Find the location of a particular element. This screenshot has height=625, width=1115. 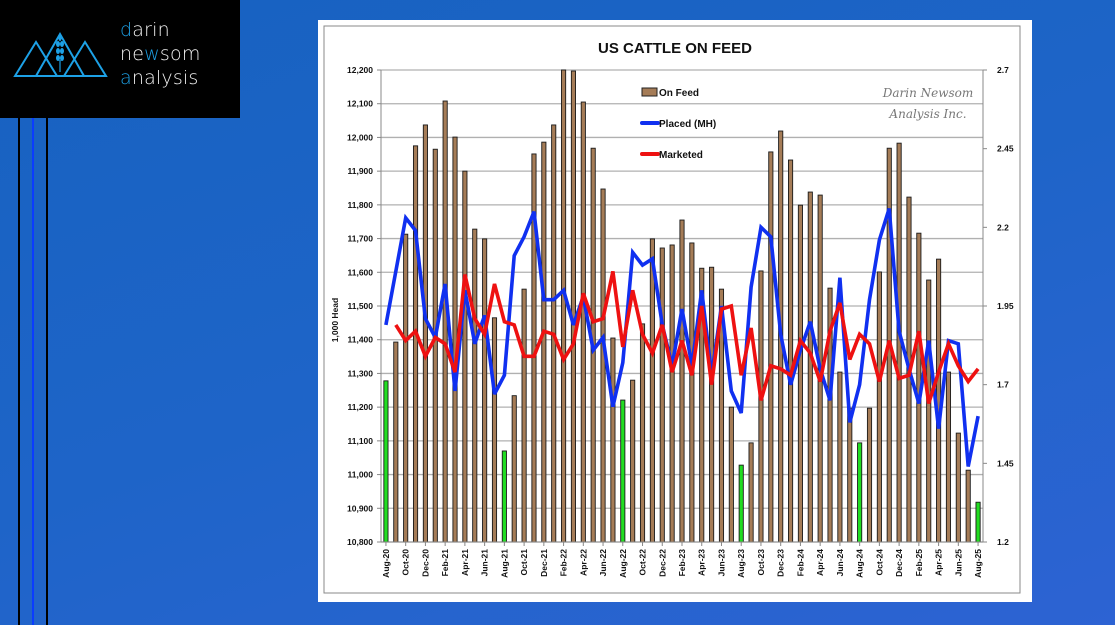

legend-label-on-feed: On Feed is located at coordinates (679, 93).